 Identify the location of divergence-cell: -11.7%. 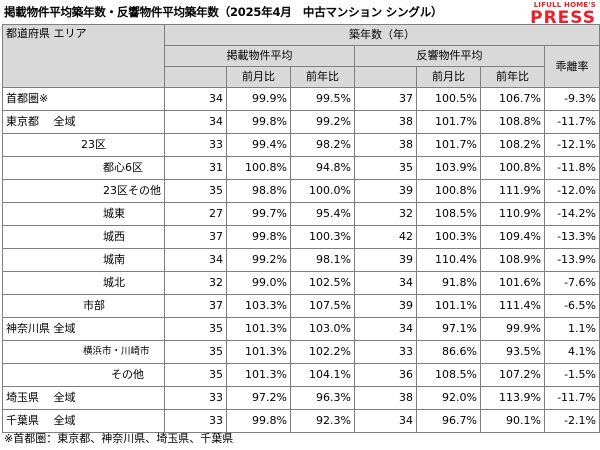
(572, 398).